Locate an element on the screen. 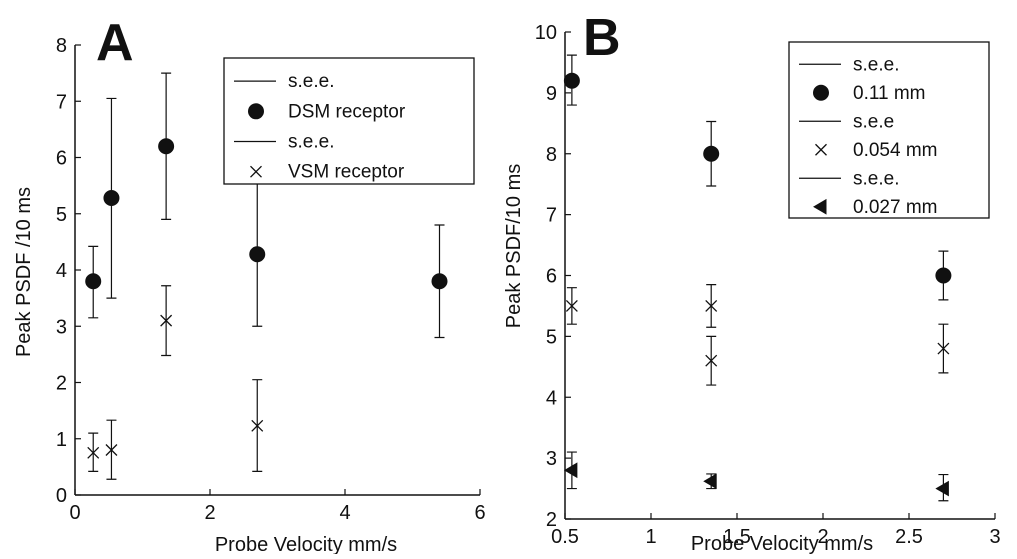  panel-a-legend-box is located at coordinates (349, 121).